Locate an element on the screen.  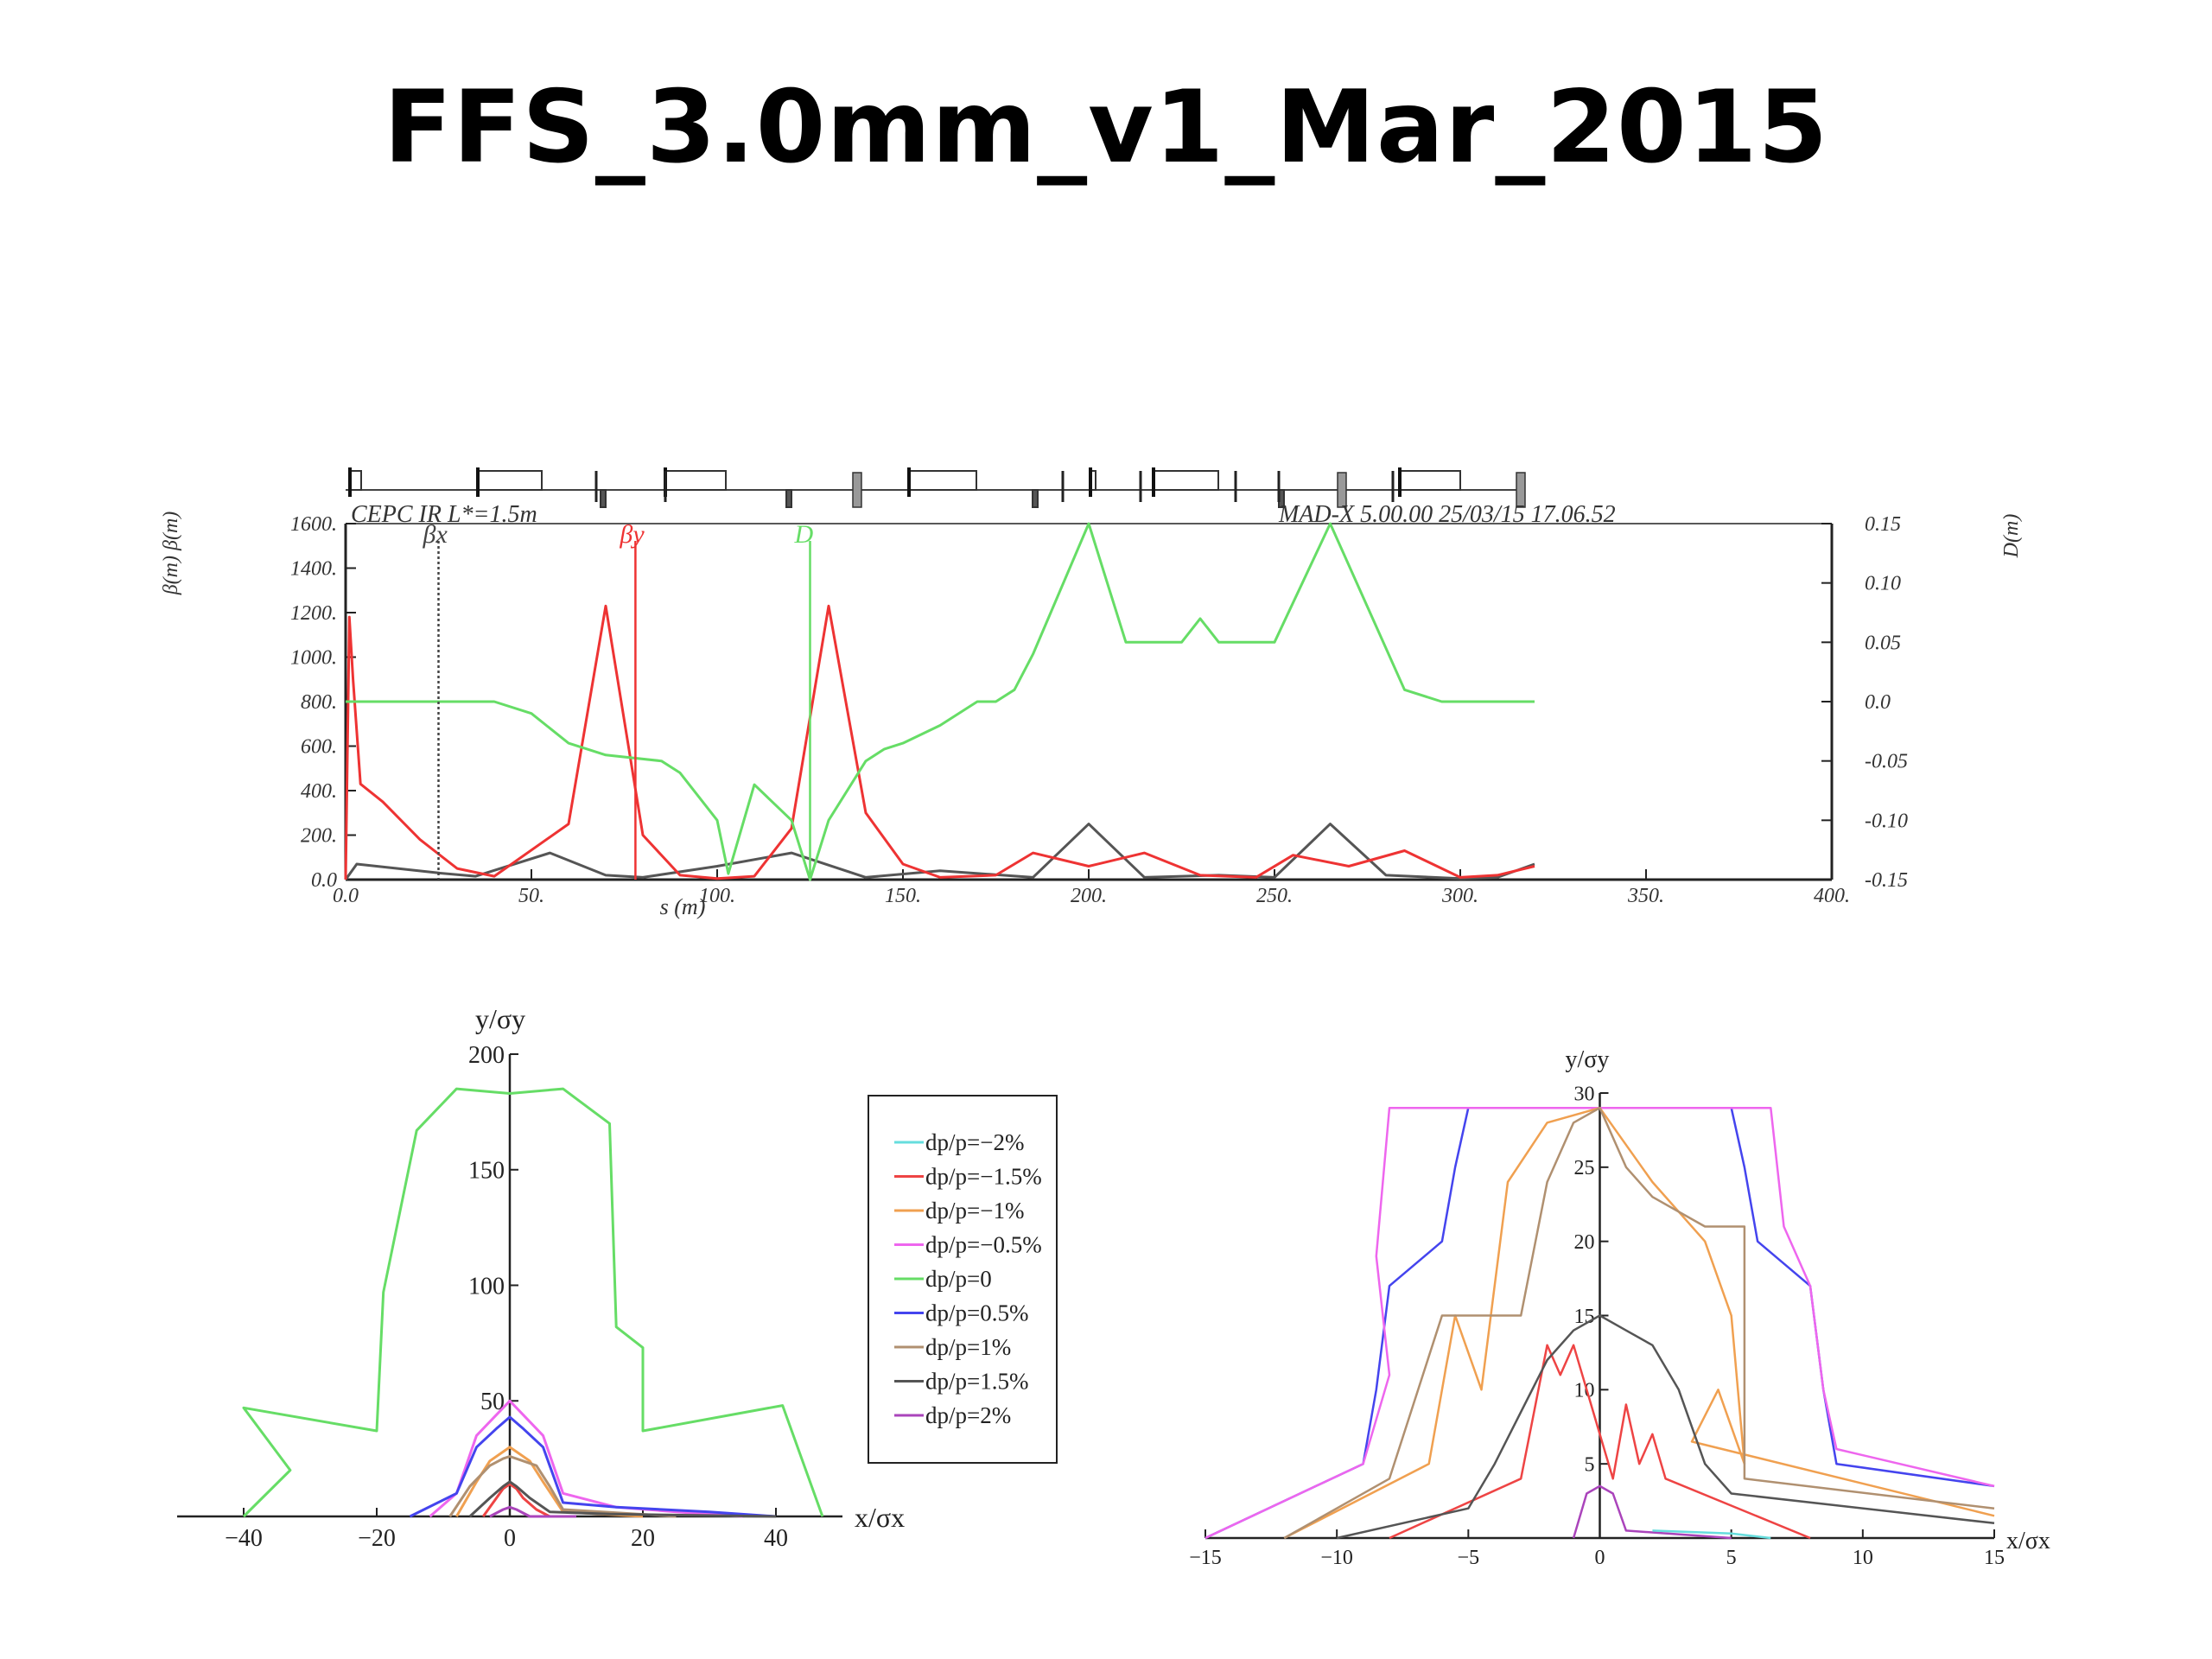
twiss-x-tick-label: 350. is located at coordinates (1645, 896).